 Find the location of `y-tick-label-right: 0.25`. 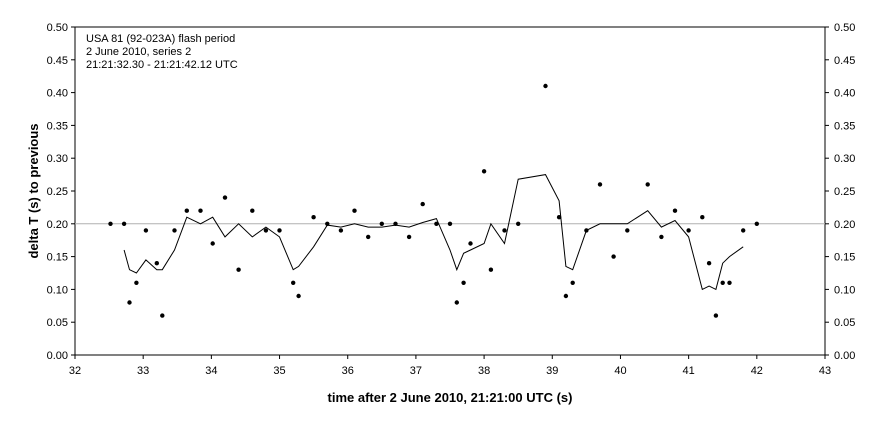

y-tick-label-right: 0.25 is located at coordinates (844, 192).